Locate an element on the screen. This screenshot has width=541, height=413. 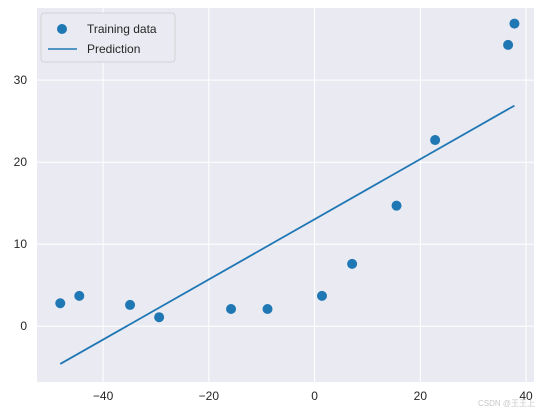
legend-label-training-data: Training data is located at coordinates (122, 29).